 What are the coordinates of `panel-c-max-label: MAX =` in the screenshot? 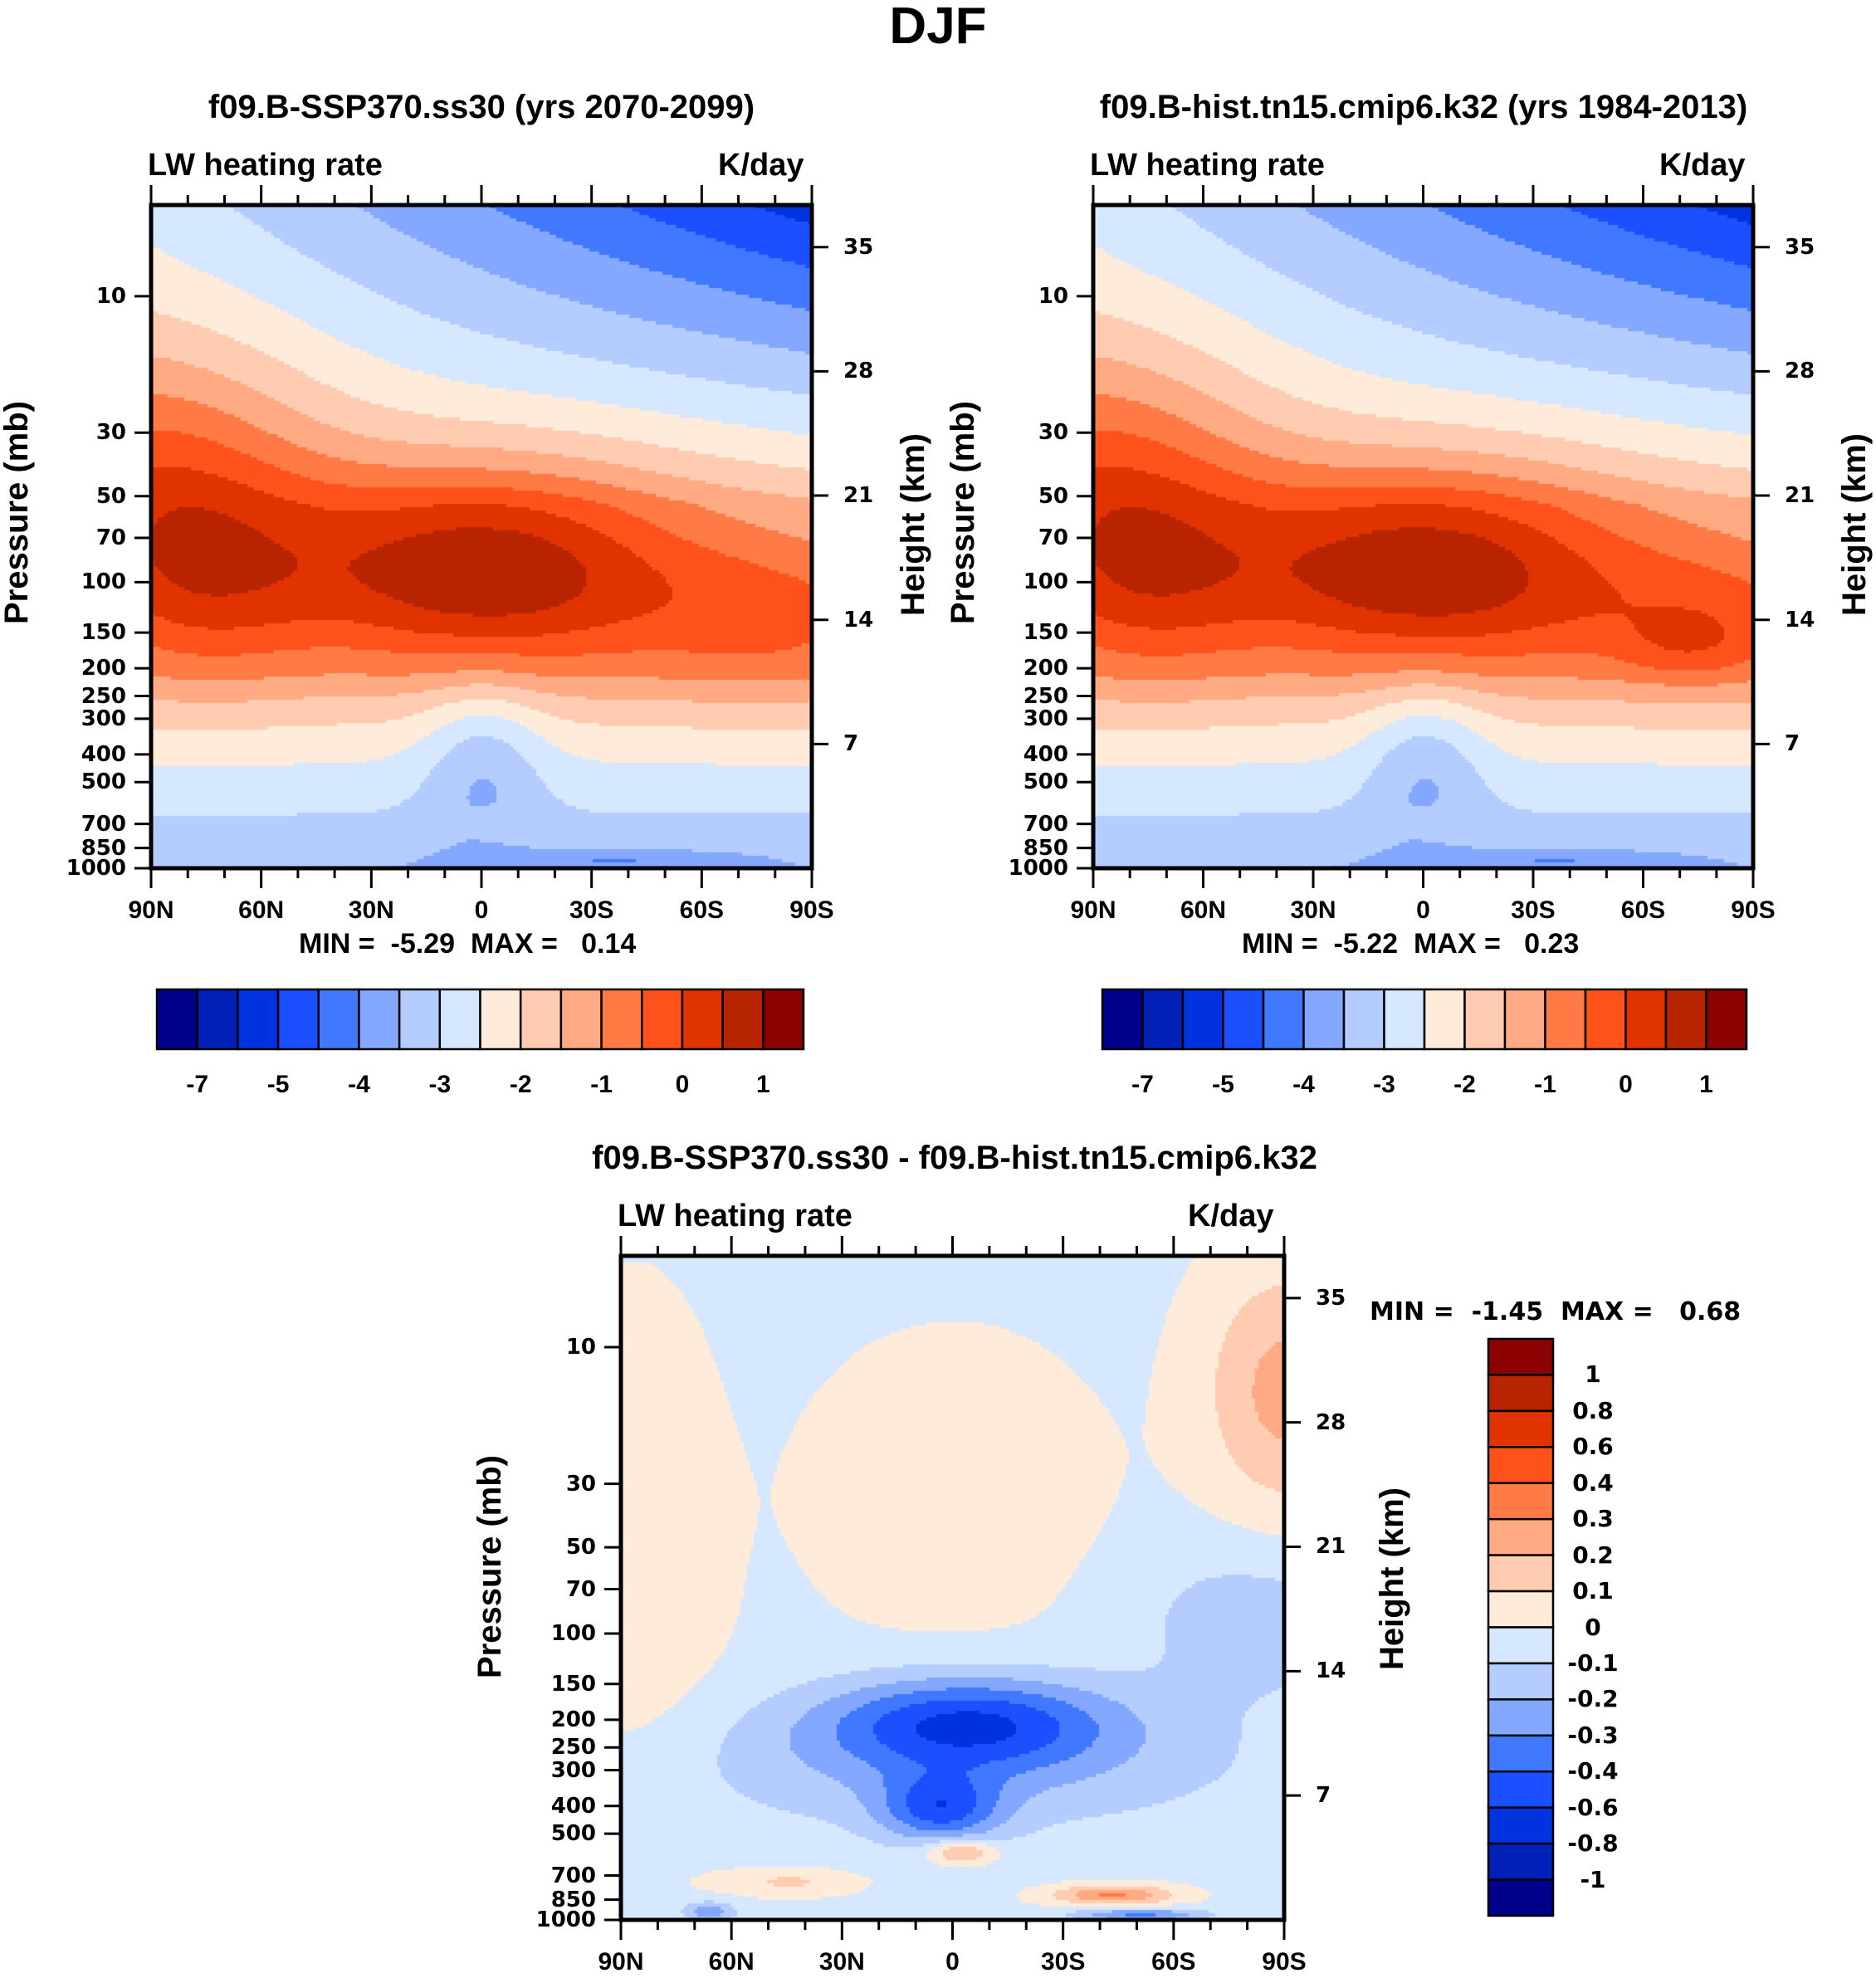 It's located at (1607, 1311).